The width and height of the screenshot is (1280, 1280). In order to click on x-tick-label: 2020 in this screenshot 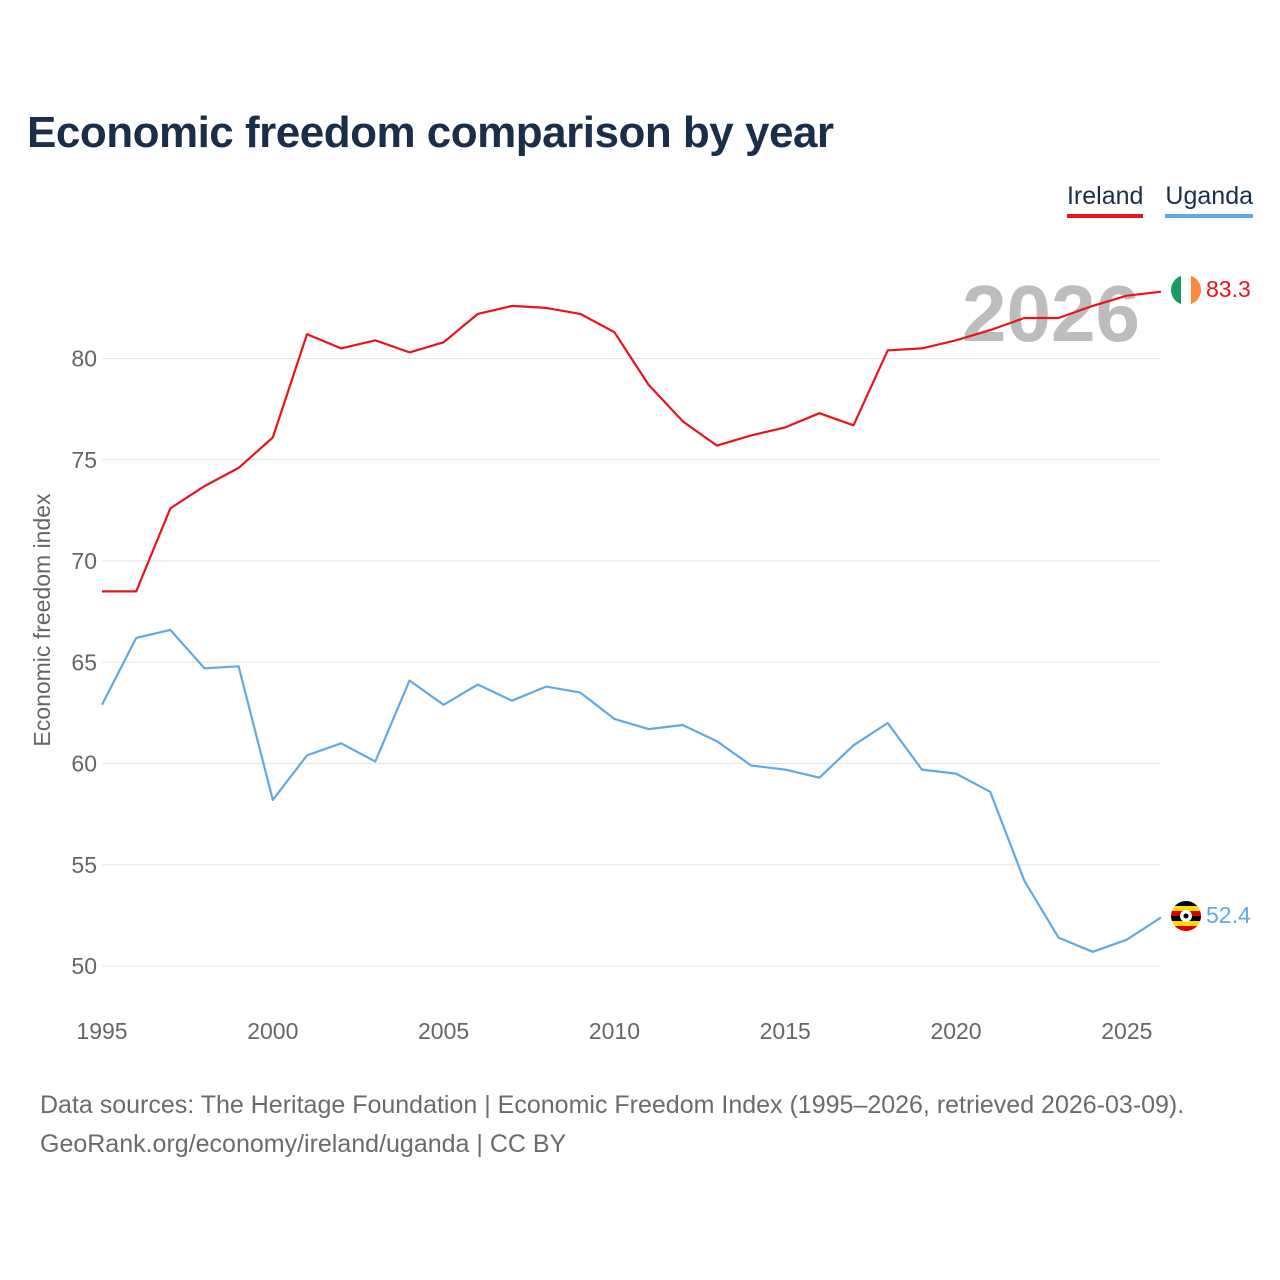, I will do `click(955, 1031)`.